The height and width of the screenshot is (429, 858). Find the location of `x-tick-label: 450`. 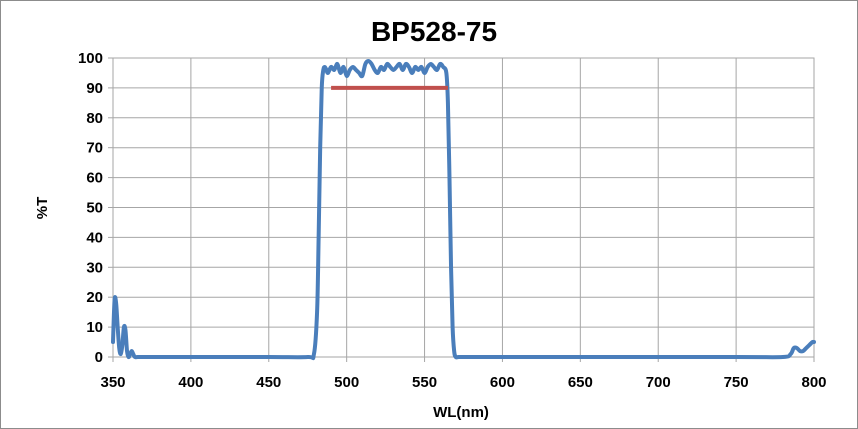

x-tick-label: 450 is located at coordinates (268, 382).